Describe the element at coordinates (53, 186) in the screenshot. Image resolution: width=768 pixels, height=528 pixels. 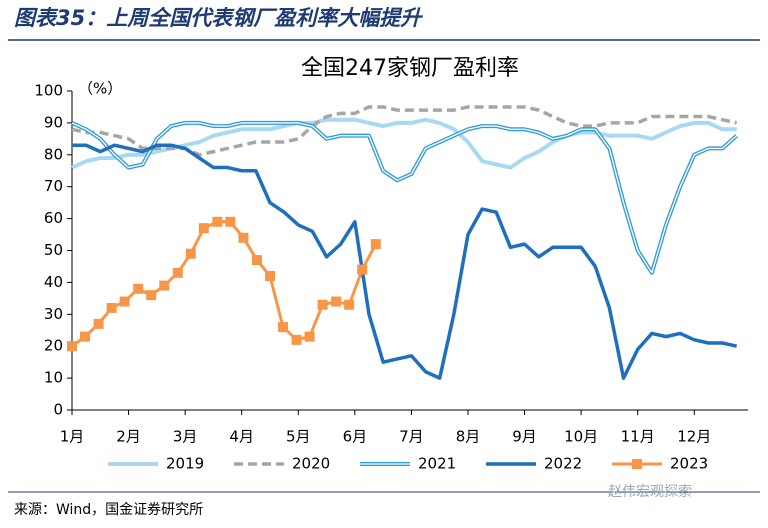
I see `y-tick-label: 70` at that location.